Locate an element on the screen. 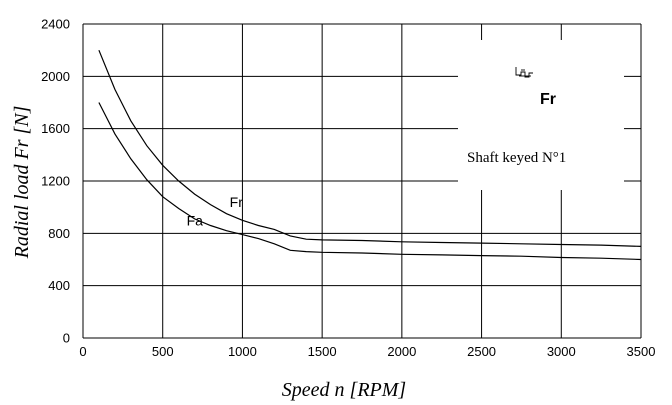 Image resolution: width=672 pixels, height=405 pixels. y-axis-title: Radial load Fr [N] is located at coordinates (22, 183).